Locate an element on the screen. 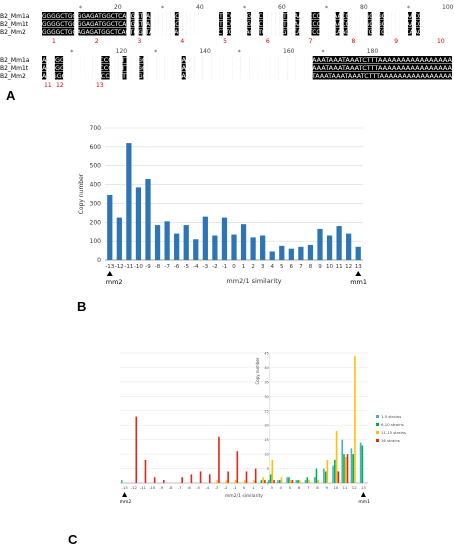  y-tick-label: 600 is located at coordinates (96, 147).